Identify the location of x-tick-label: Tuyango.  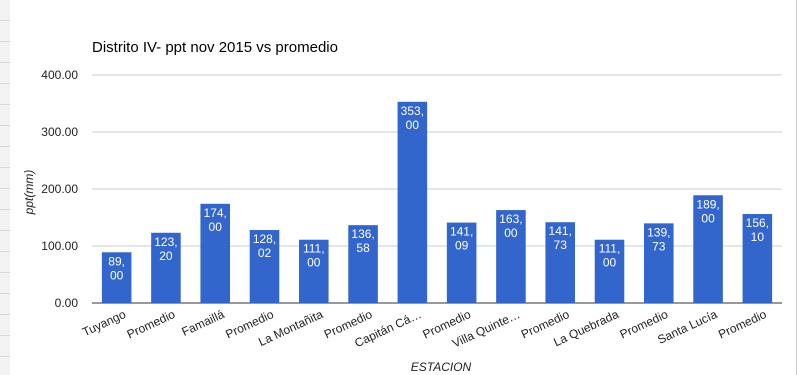
(104, 323).